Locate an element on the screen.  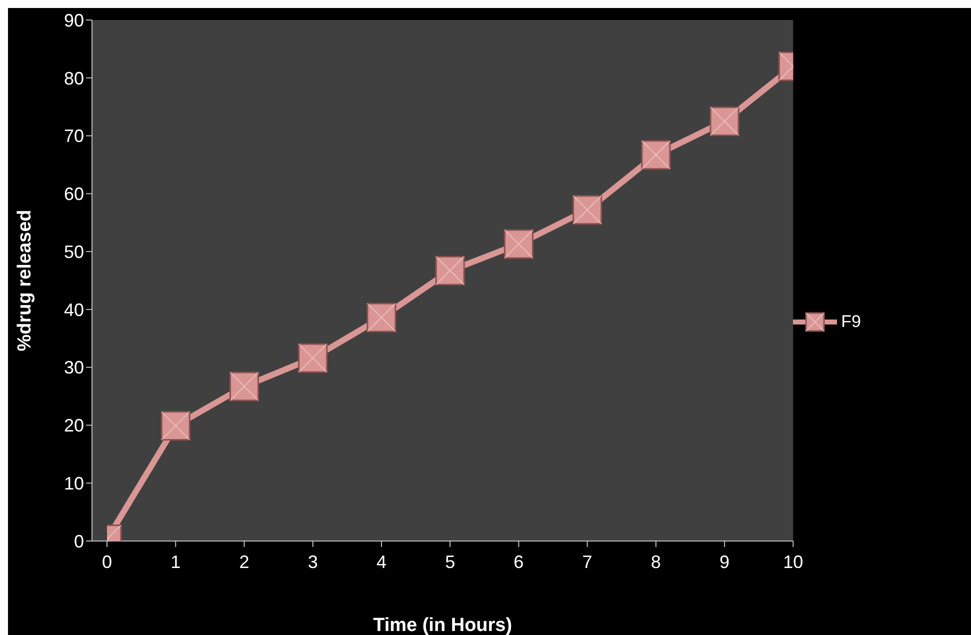
x-tick-label: 5 is located at coordinates (450, 562).